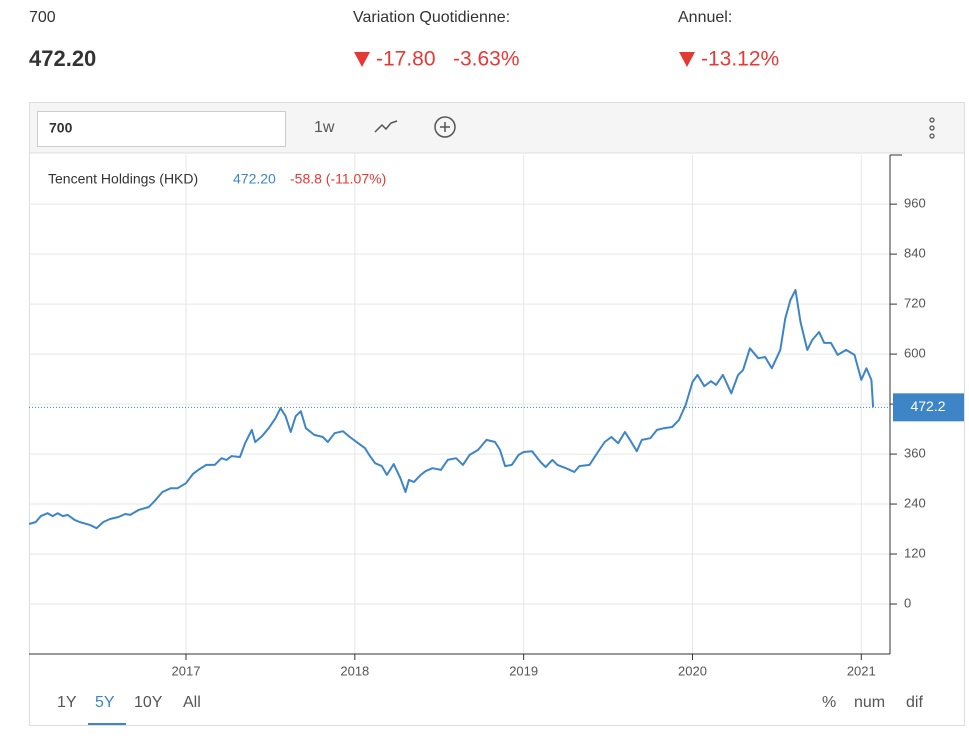 Image resolution: width=969 pixels, height=736 pixels. What do you see at coordinates (486, 59) in the screenshot?
I see `daily-pct: -3.63%` at bounding box center [486, 59].